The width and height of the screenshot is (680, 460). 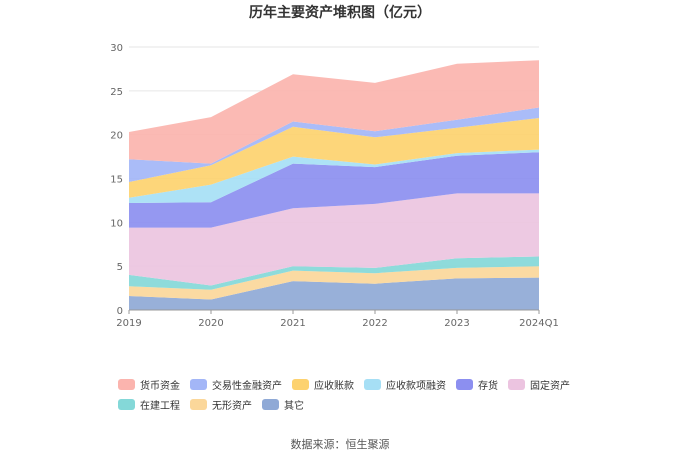 What do you see at coordinates (334, 144) in the screenshot?
I see `area-交易性金融资产` at bounding box center [334, 144].